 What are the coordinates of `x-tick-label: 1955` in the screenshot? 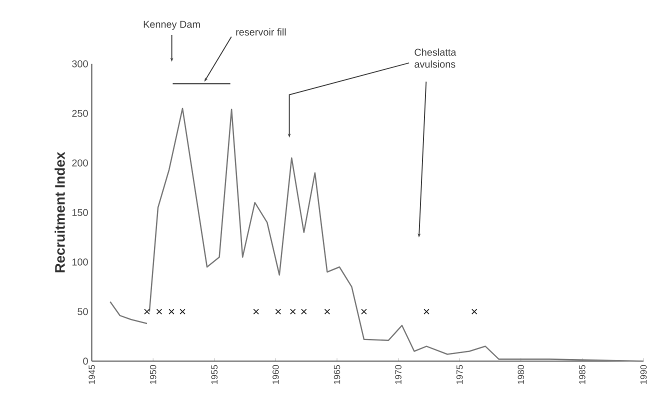 It's located at (214, 374).